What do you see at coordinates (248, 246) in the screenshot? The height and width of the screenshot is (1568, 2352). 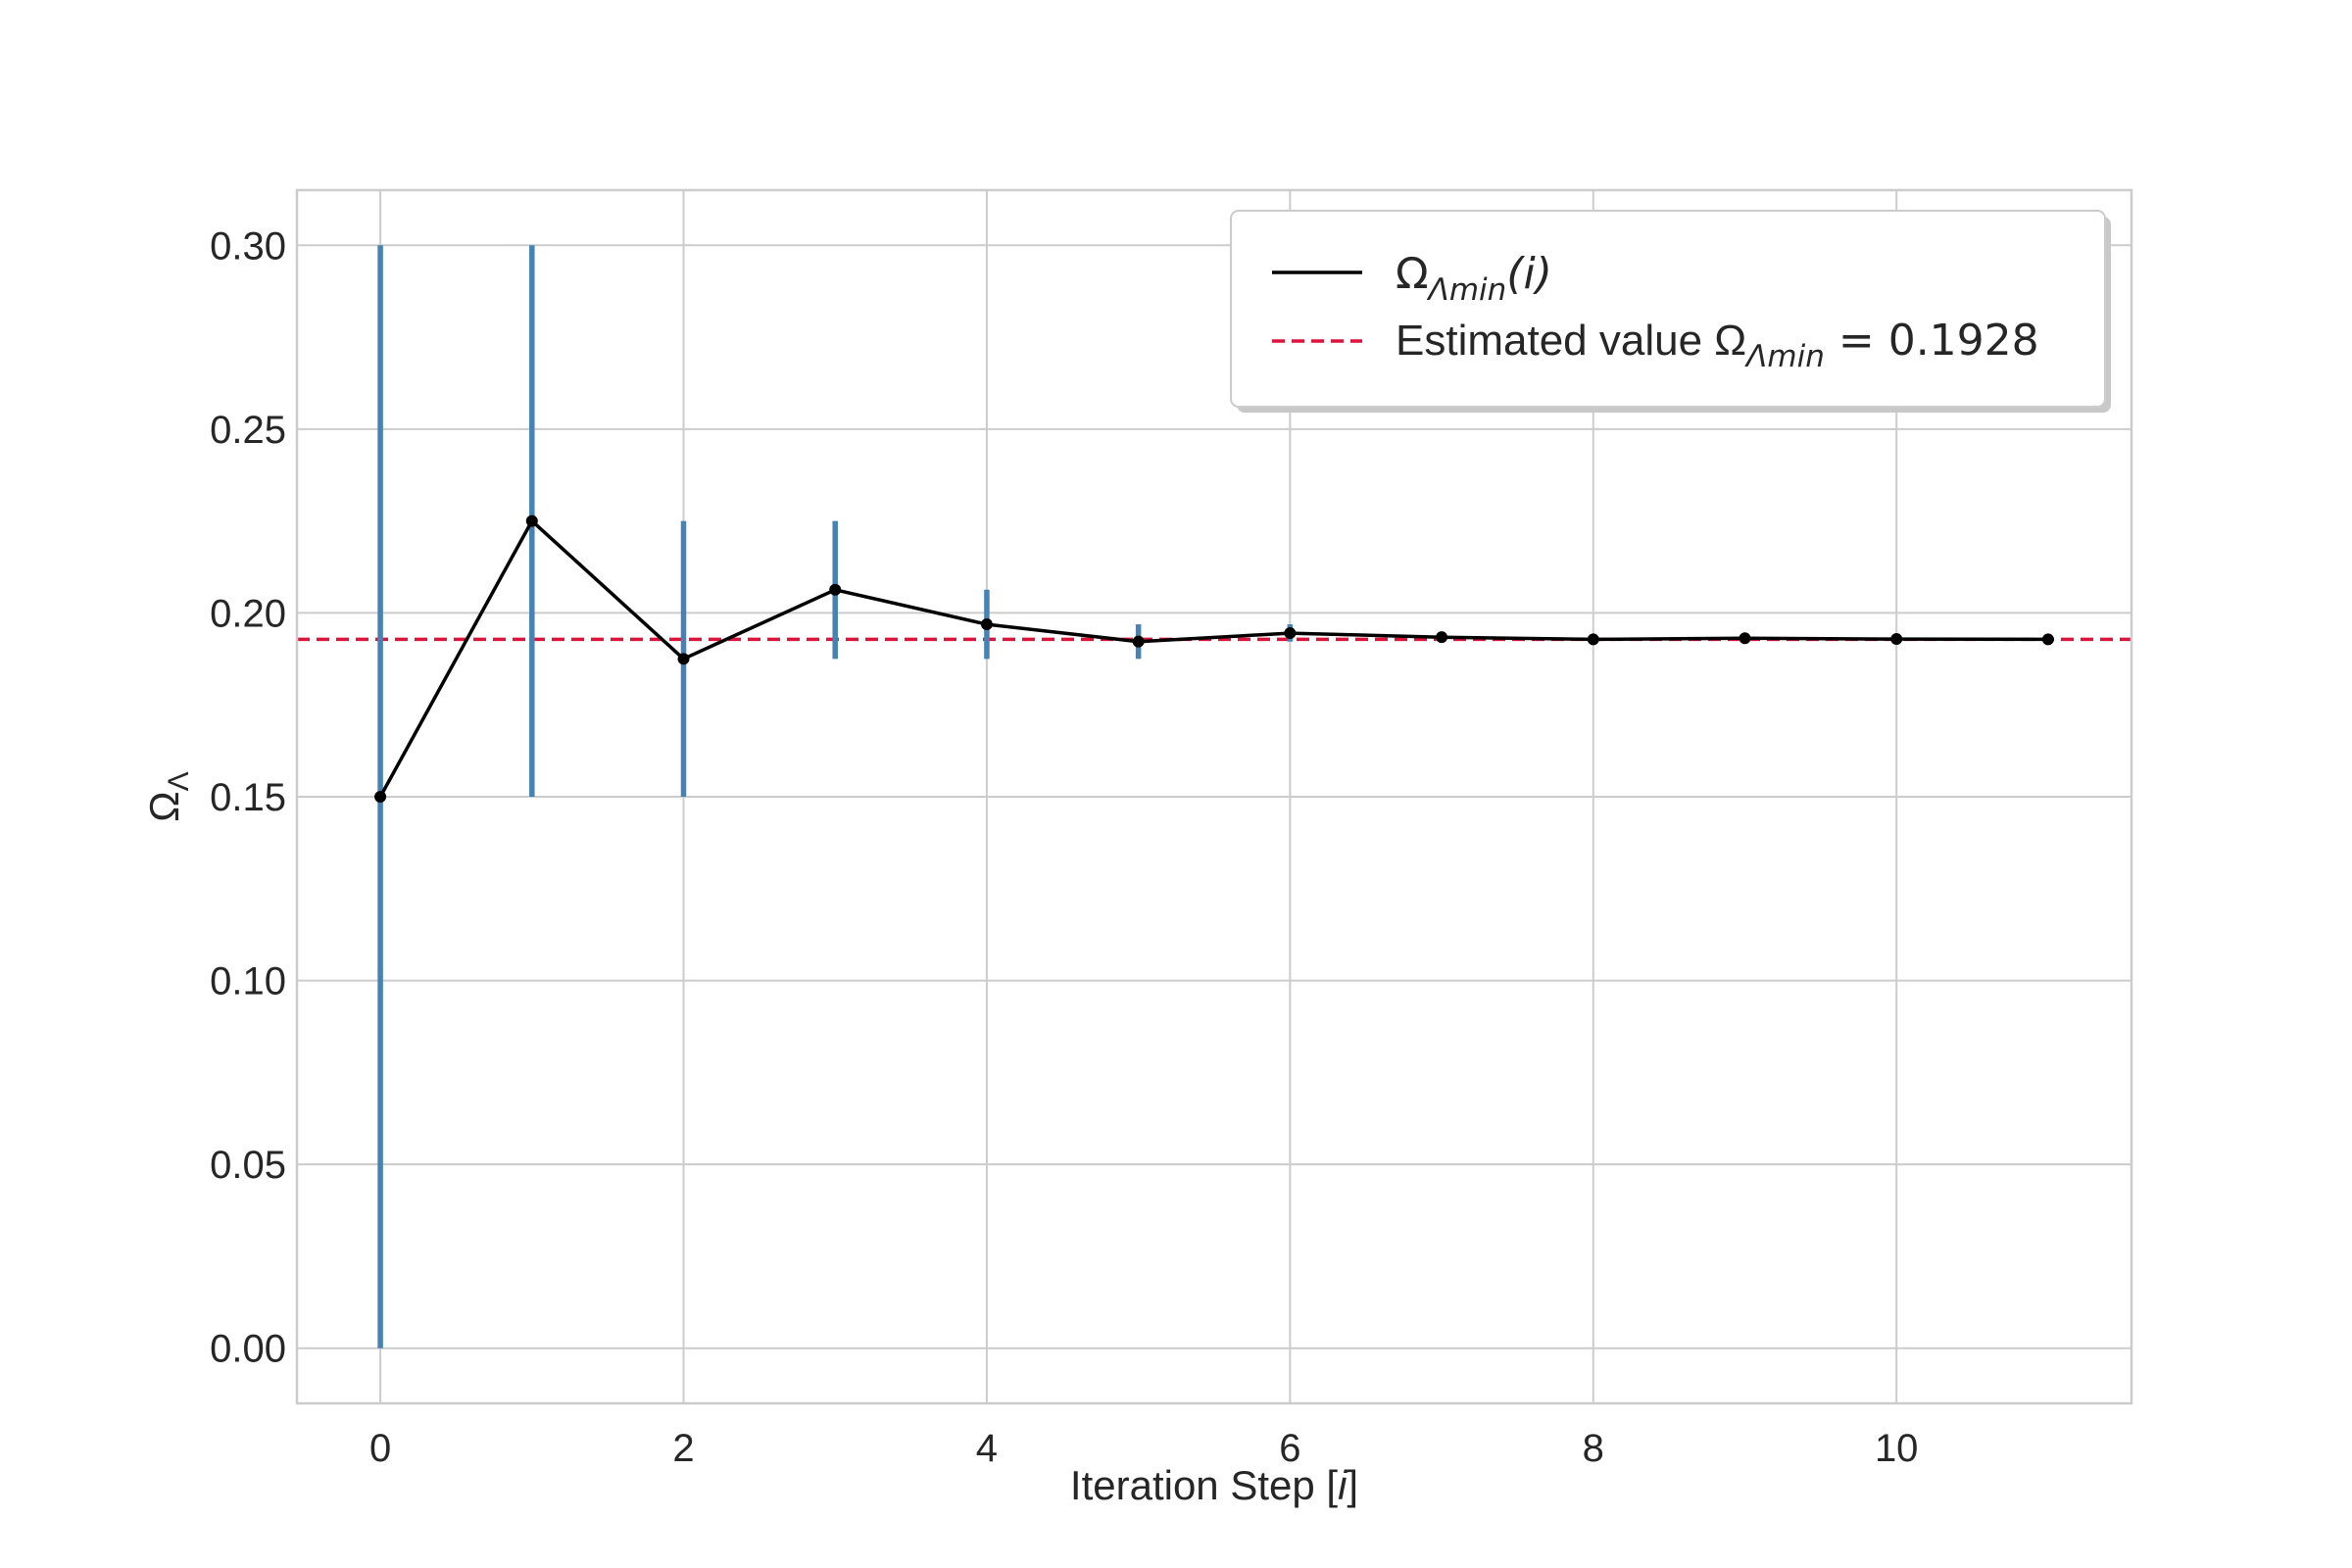 I see `y-tick-label: 0.30` at bounding box center [248, 246].